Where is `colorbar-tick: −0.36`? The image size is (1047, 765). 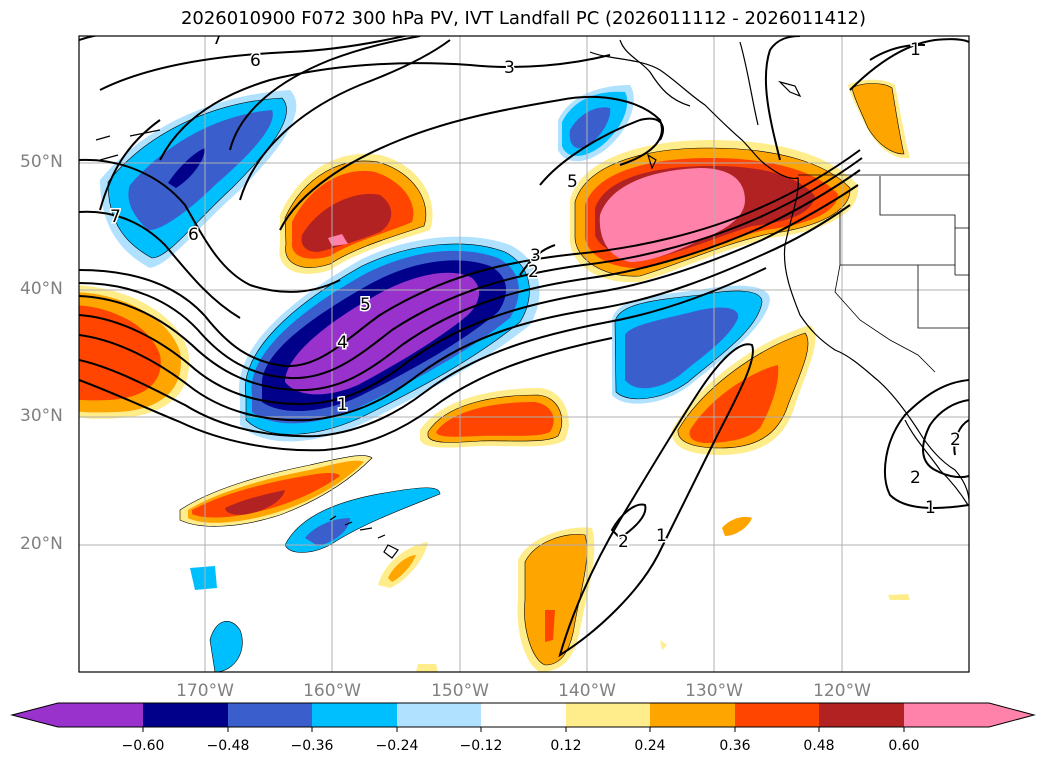
colorbar-tick: −0.36 is located at coordinates (312, 746).